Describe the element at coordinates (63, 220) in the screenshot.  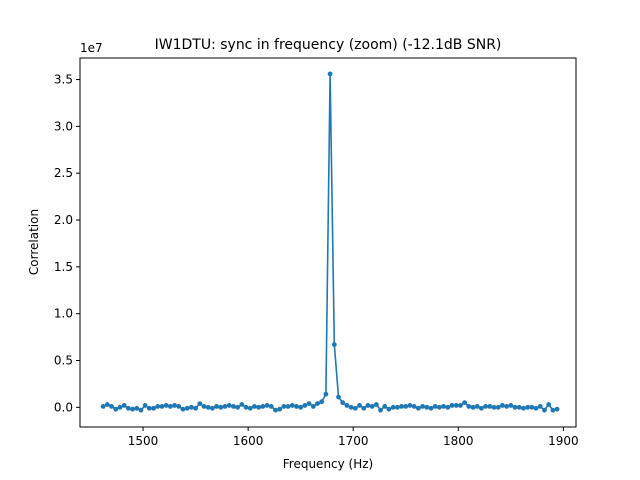
I see `y-tick-label: 2.0` at that location.